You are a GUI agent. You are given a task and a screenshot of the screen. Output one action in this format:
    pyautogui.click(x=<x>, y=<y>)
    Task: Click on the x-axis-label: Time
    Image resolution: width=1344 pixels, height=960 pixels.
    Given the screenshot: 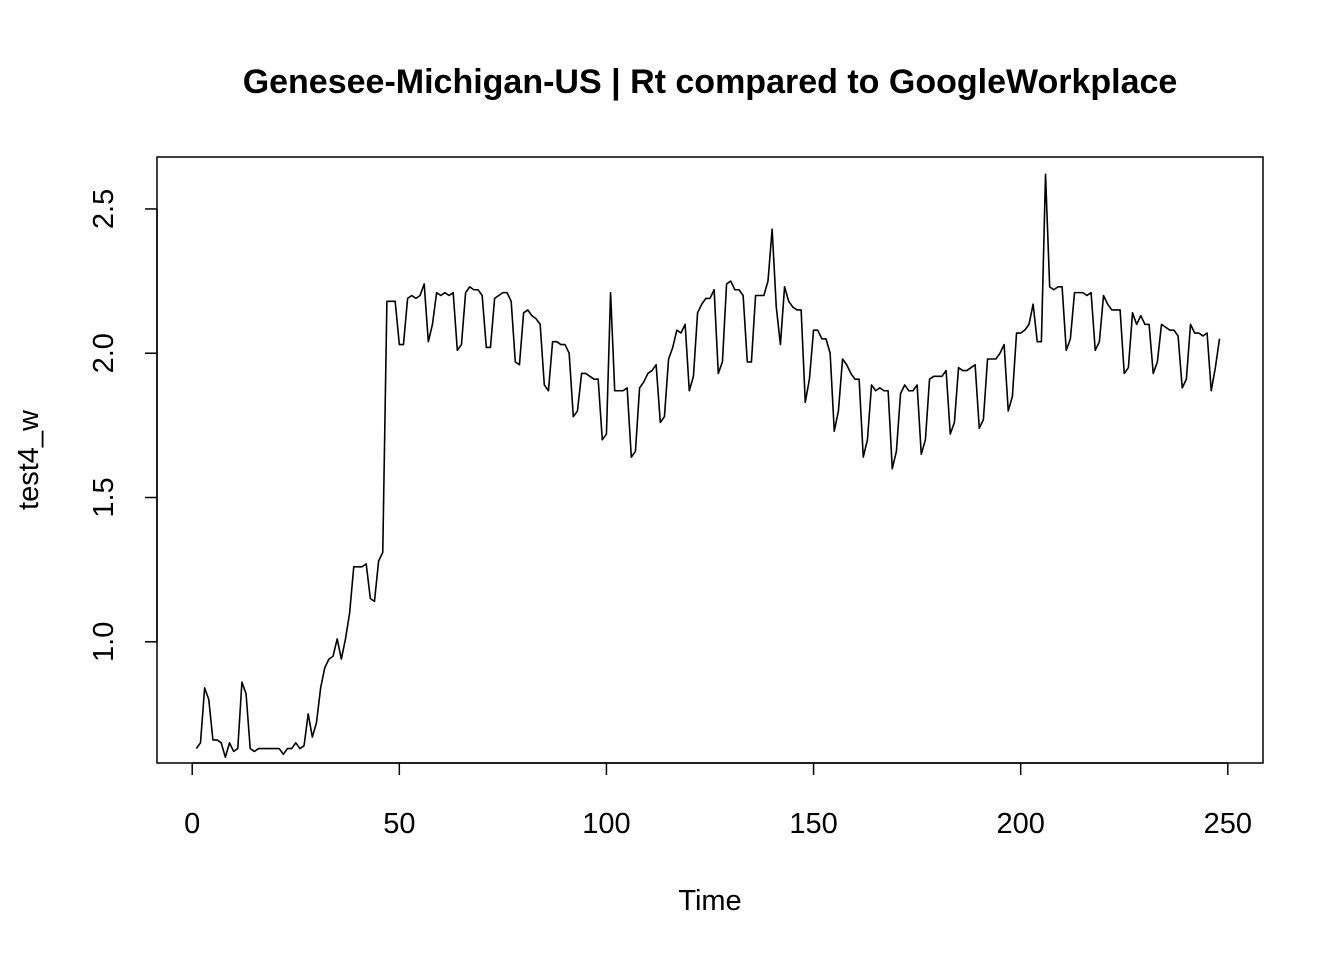 What is the action you would take?
    pyautogui.click(x=709, y=901)
    